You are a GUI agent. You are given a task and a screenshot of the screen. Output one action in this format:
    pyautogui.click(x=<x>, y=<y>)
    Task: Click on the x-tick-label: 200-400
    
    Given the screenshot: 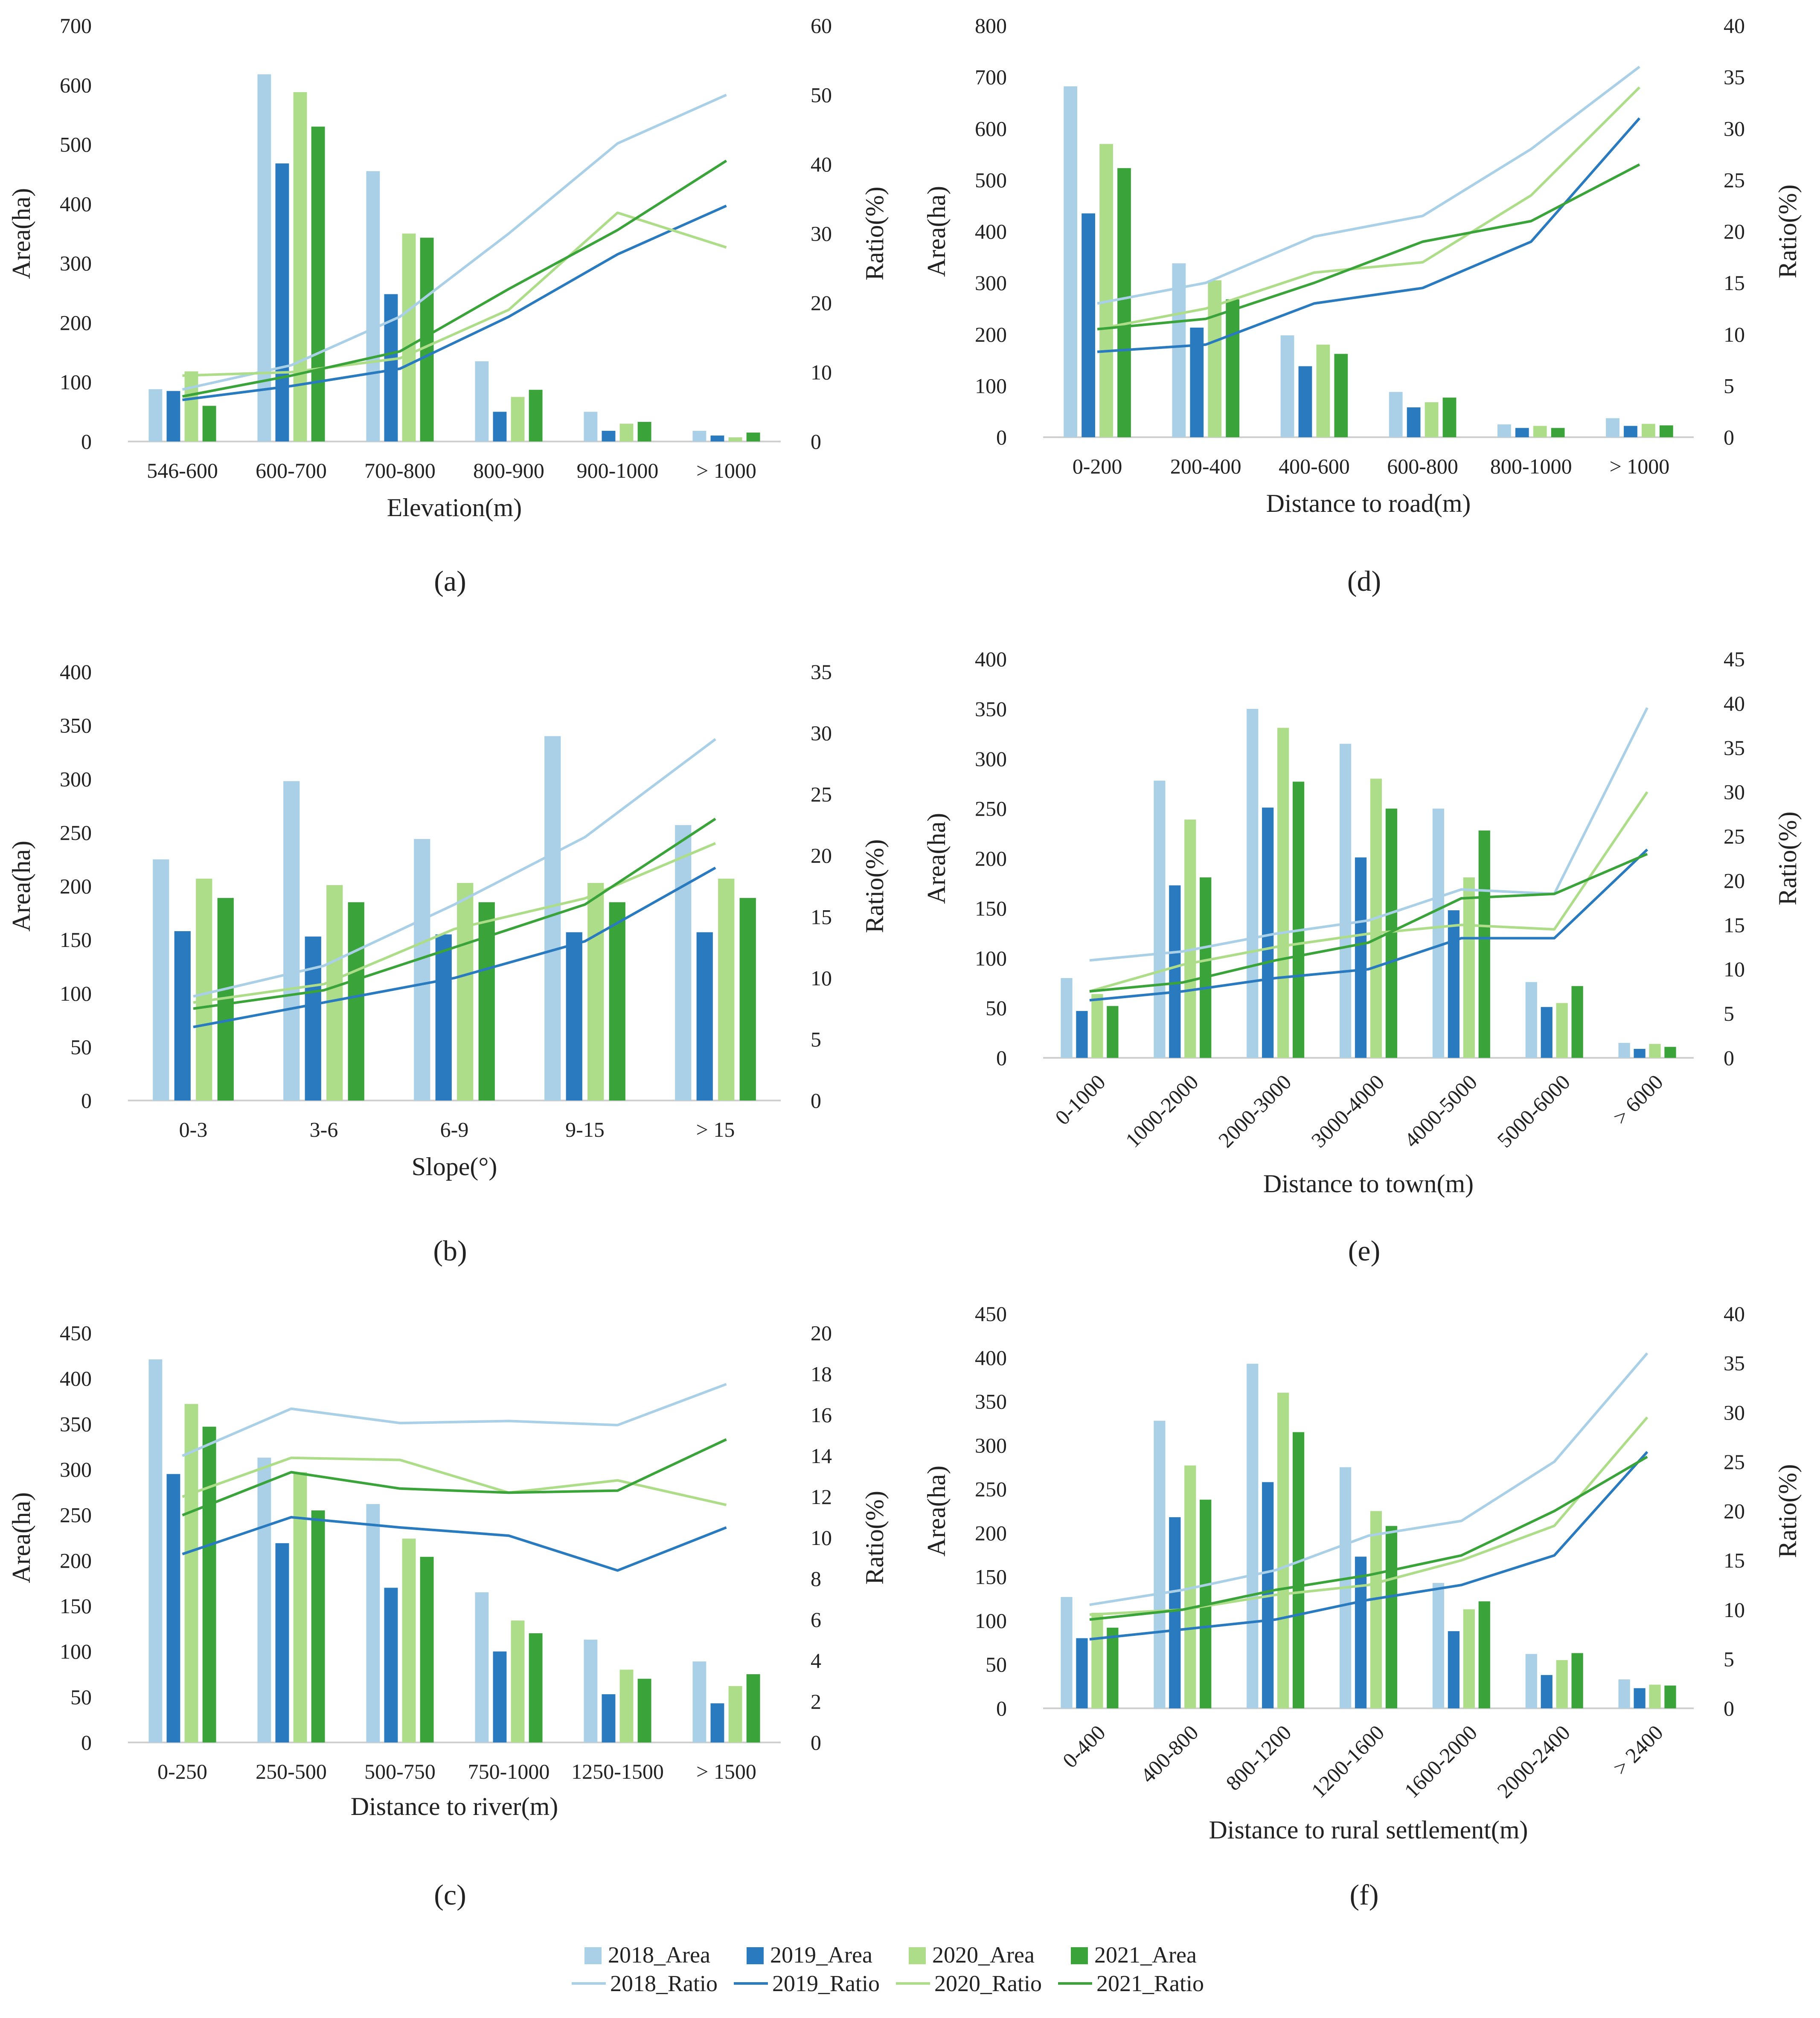 What is the action you would take?
    pyautogui.click(x=1205, y=466)
    